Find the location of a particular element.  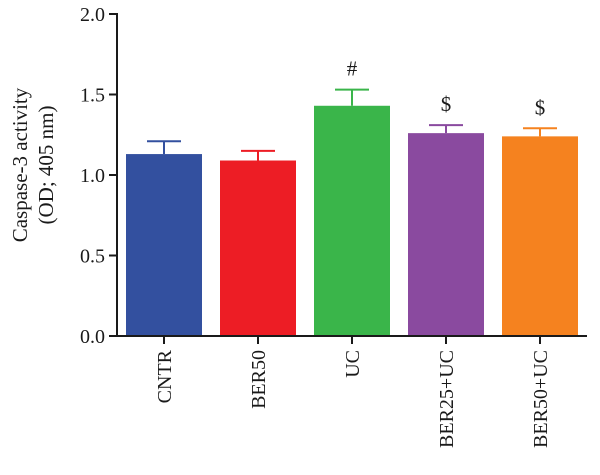

x-category-label: BER25+UC is located at coordinates (447, 399).